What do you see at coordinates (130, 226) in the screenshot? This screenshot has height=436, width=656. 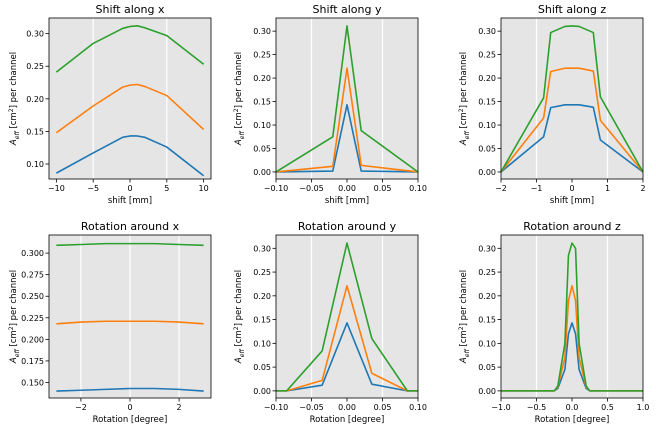 I see `panel-title: Rotation around x` at bounding box center [130, 226].